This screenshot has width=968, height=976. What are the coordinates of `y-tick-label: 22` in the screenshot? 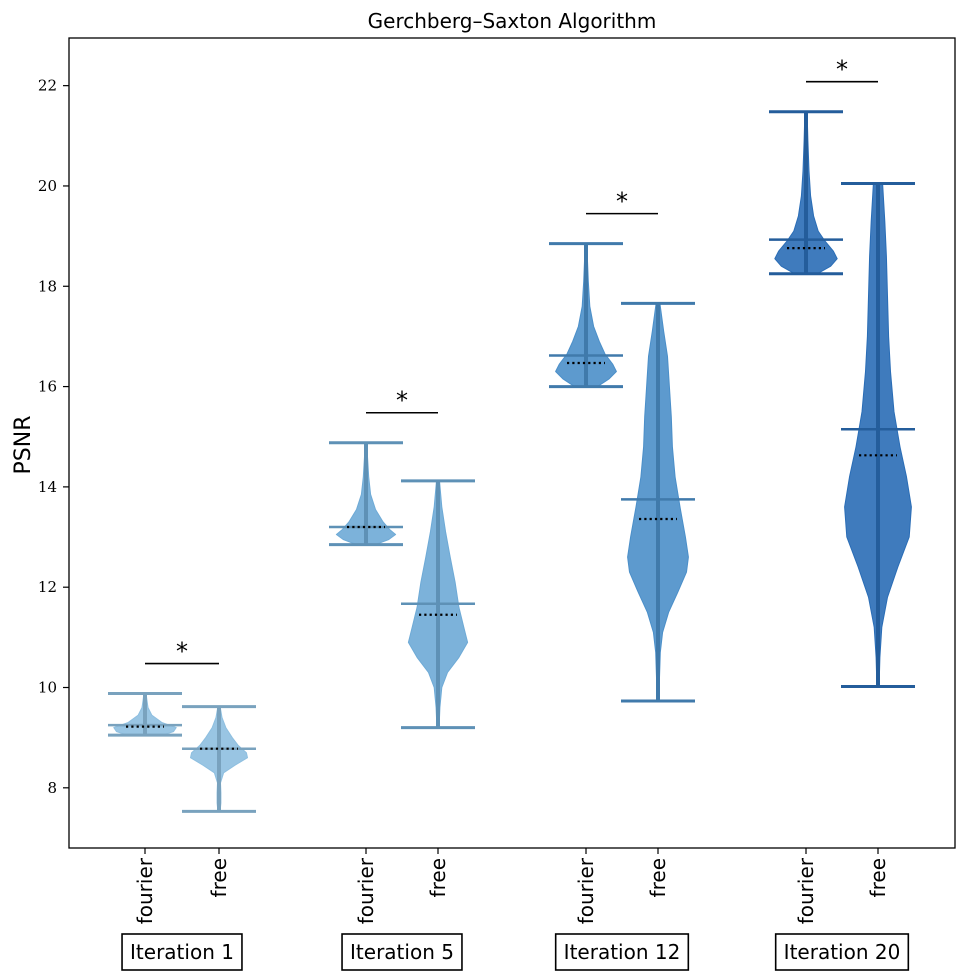 It's located at (47, 86).